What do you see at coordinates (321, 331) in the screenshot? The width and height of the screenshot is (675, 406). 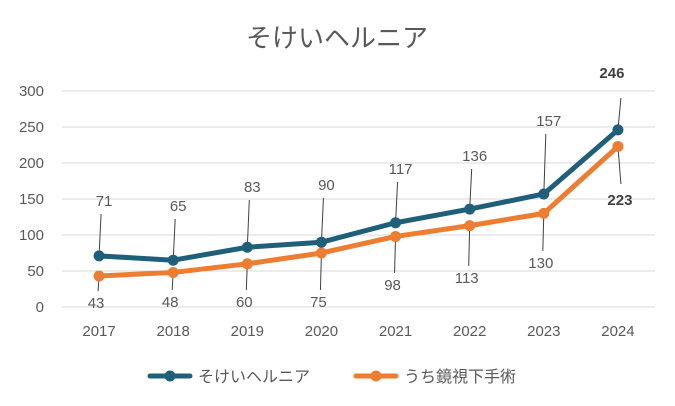 I see `x-tick-label: 2020` at bounding box center [321, 331].